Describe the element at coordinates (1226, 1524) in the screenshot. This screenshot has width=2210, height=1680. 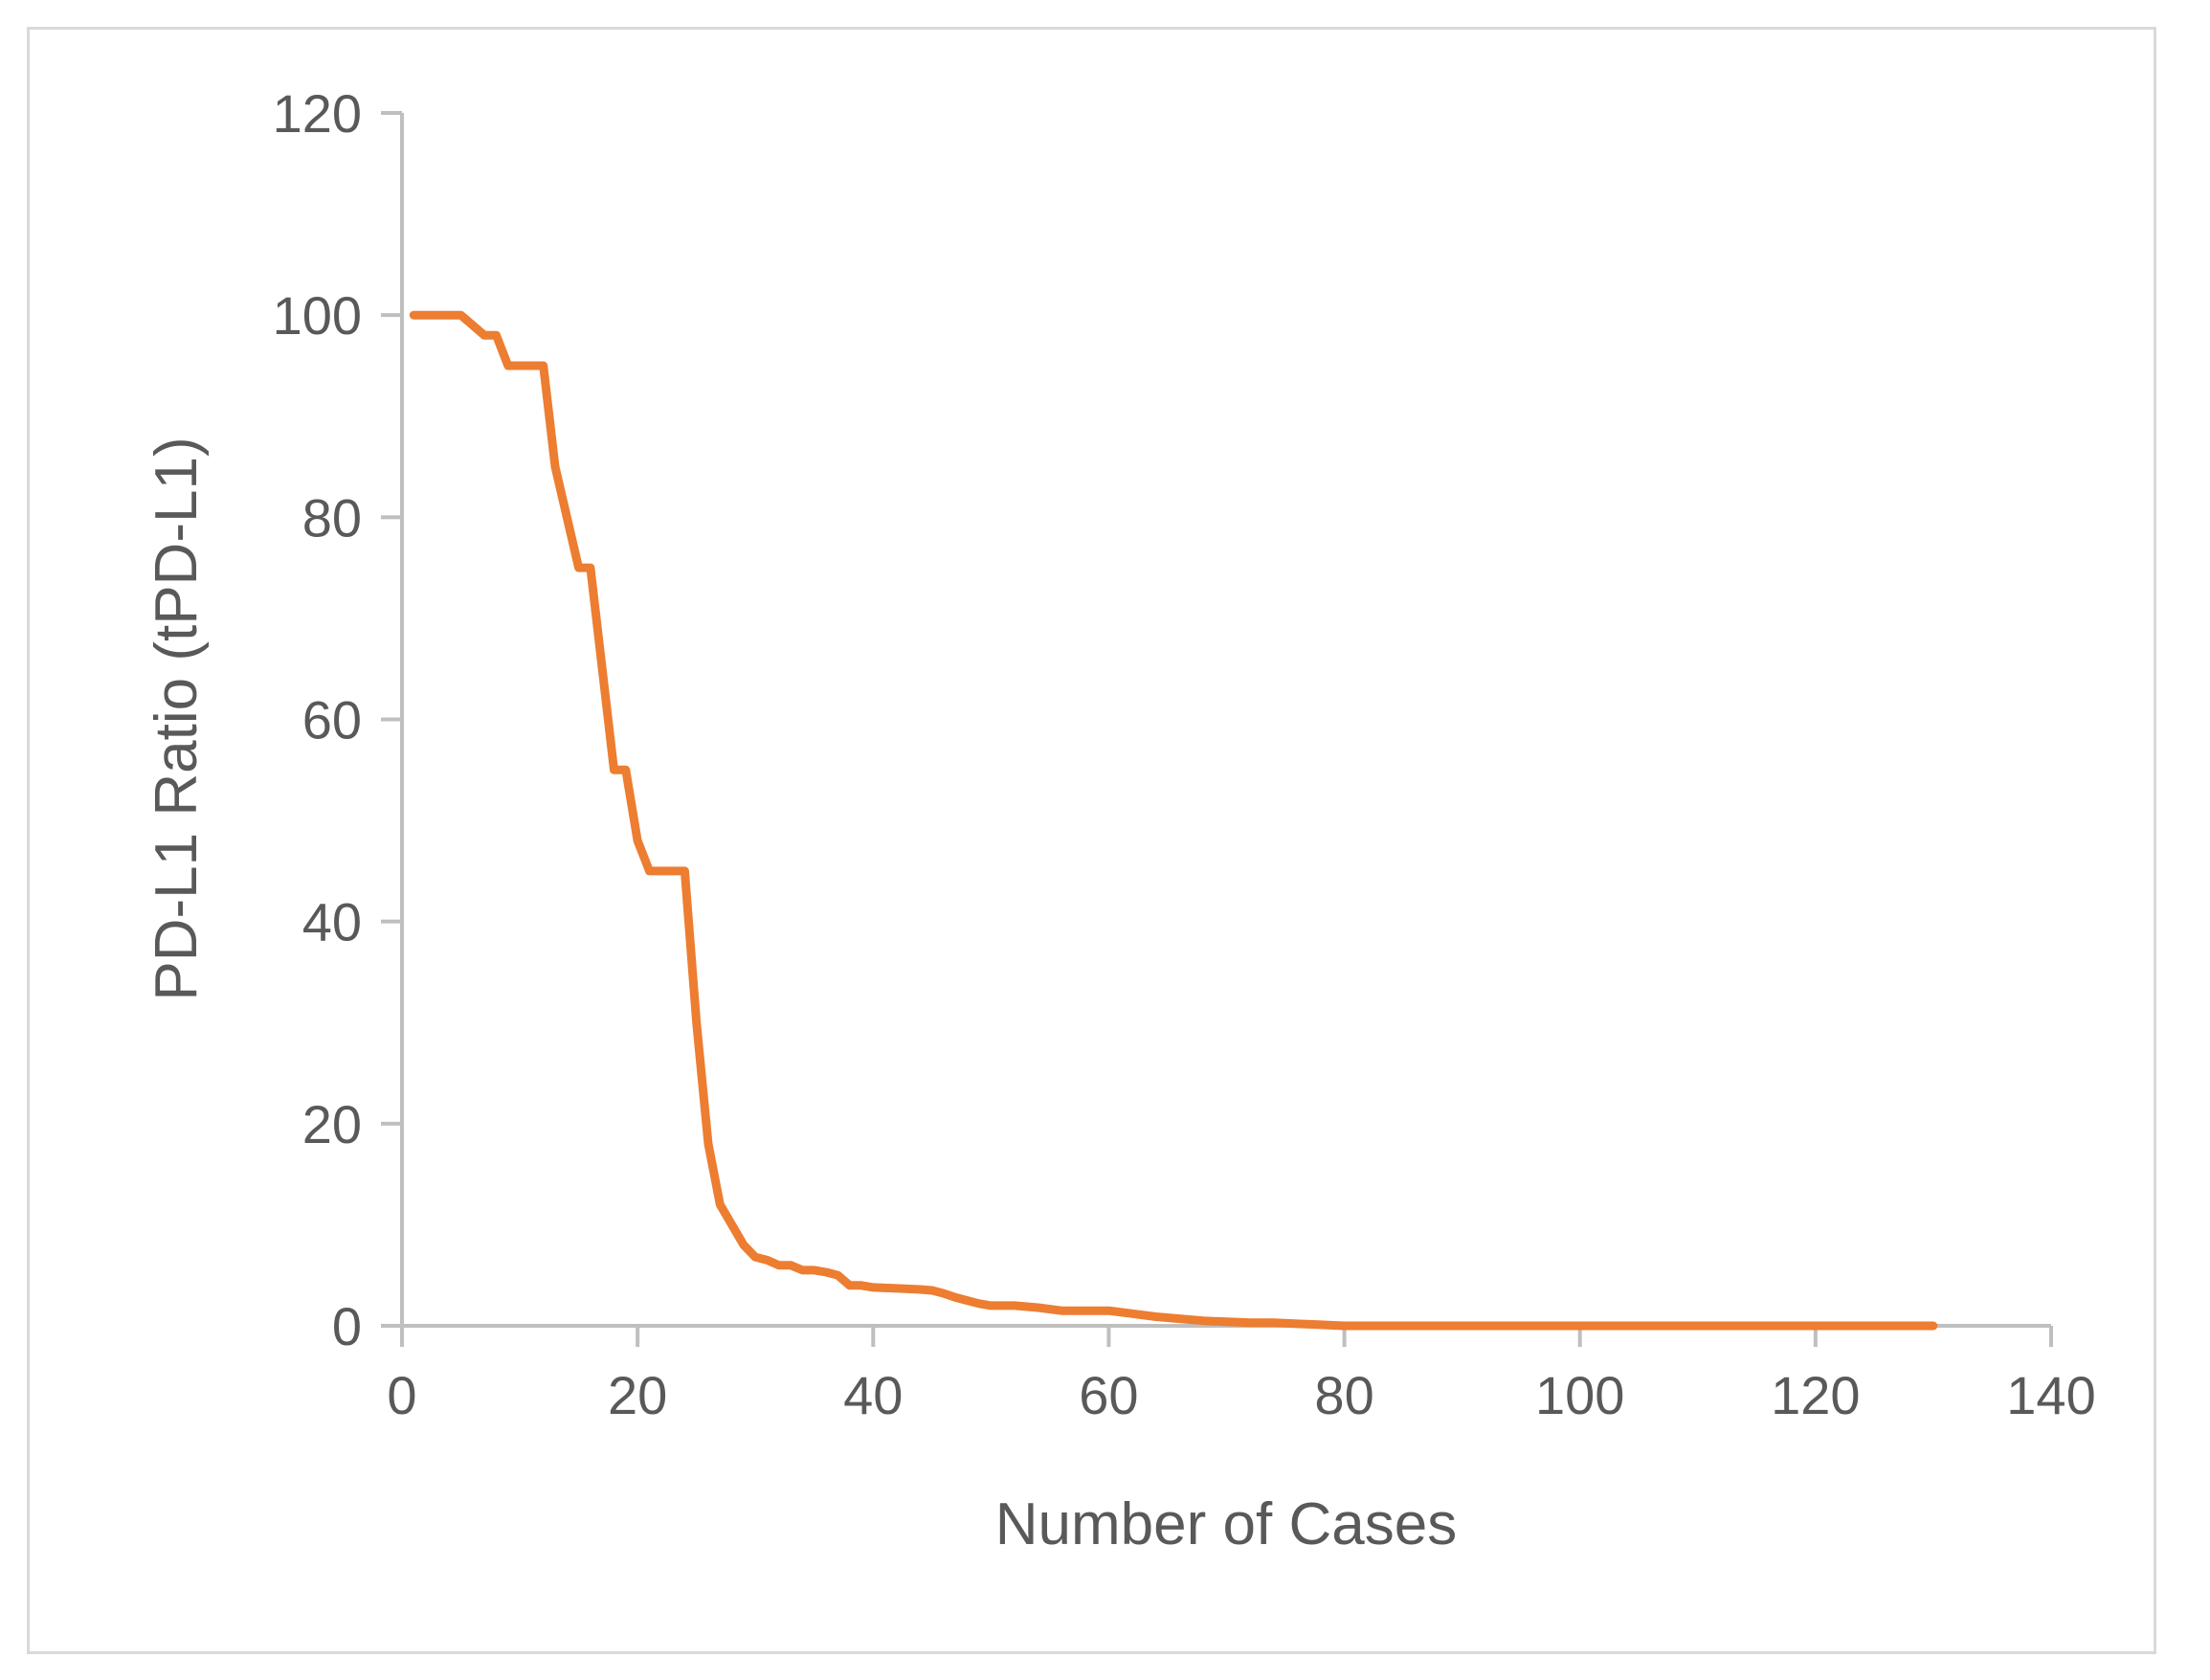
I see `x-axis-title: Number of Cases` at that location.